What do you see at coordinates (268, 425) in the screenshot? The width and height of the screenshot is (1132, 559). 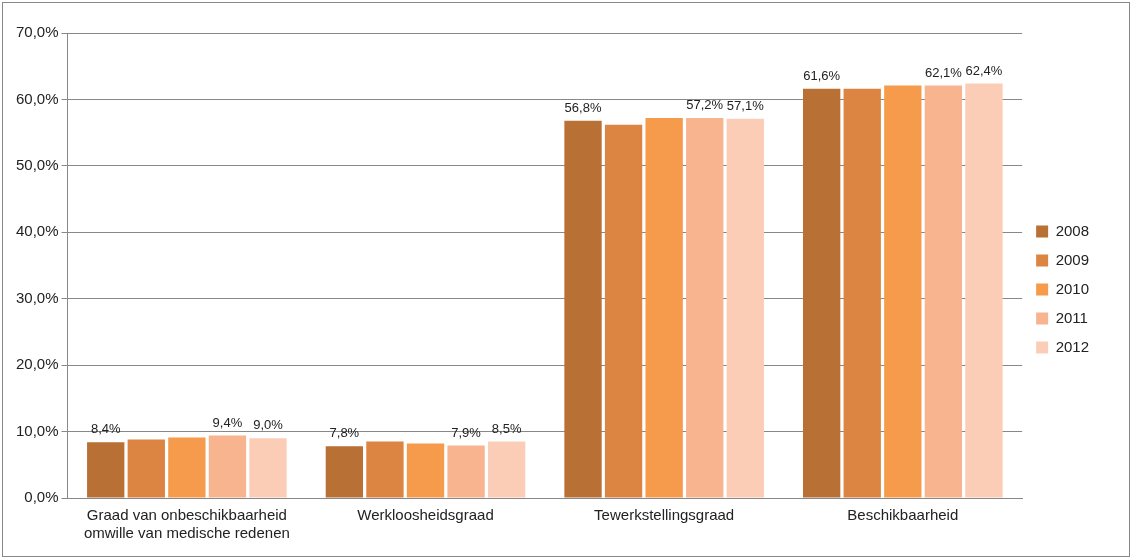 I see `data-label: 9,0%` at bounding box center [268, 425].